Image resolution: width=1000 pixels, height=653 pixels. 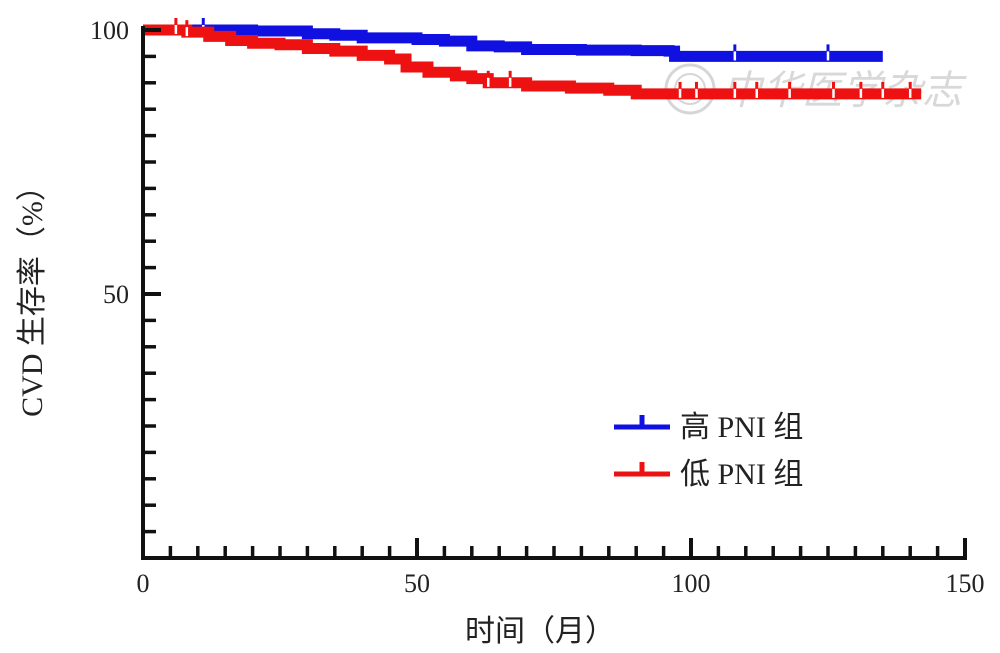 I want to click on x-axis-title: 时间（月）, so click(x=540, y=631).